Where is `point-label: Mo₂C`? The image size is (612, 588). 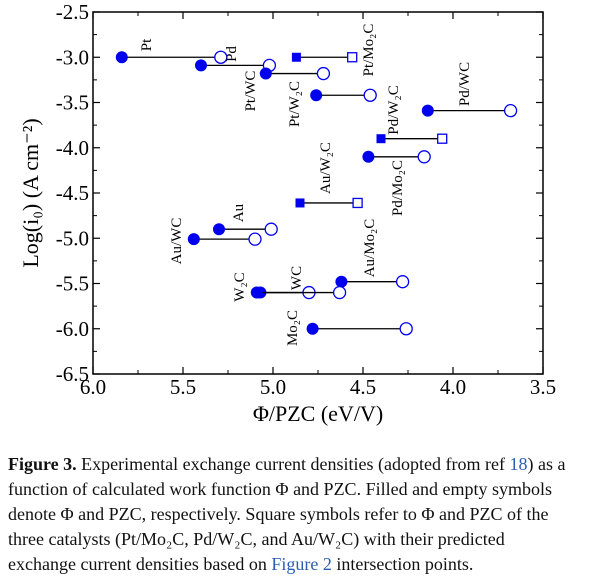
point-label: Mo₂C is located at coordinates (293, 328).